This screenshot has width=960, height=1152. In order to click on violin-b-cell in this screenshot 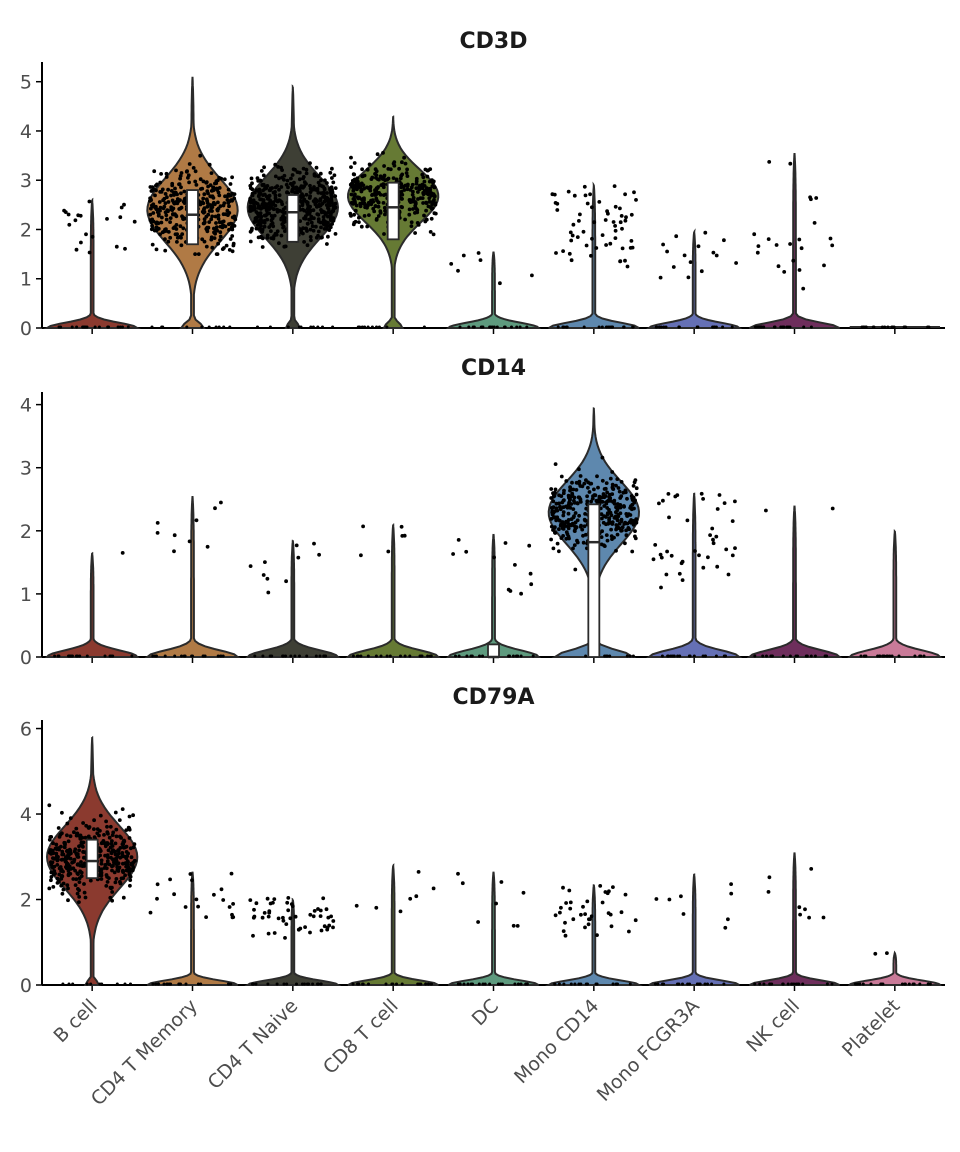, I will do `click(92, 604)`.